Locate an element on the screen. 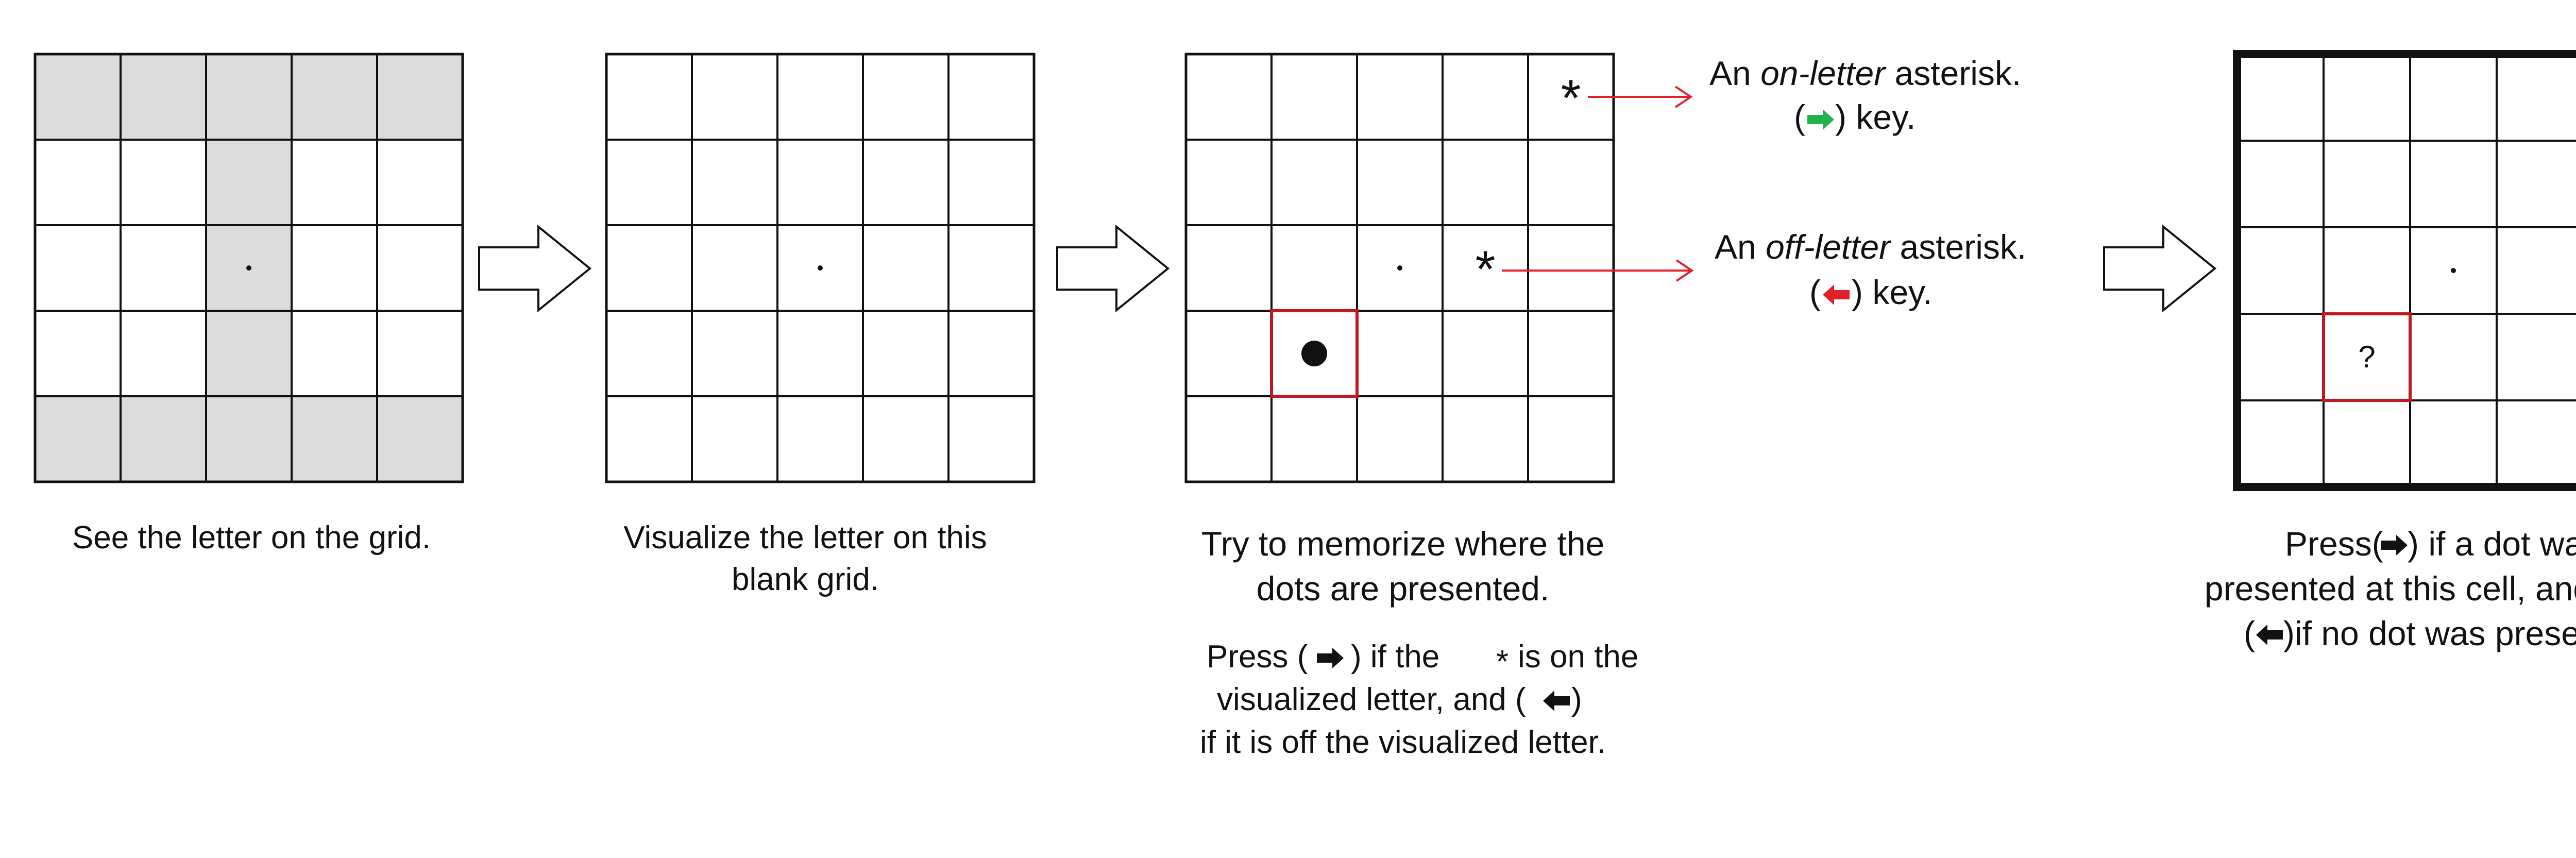 Image resolution: width=2576 pixels, height=858 pixels. test-grid: ? is located at coordinates (2404, 270).